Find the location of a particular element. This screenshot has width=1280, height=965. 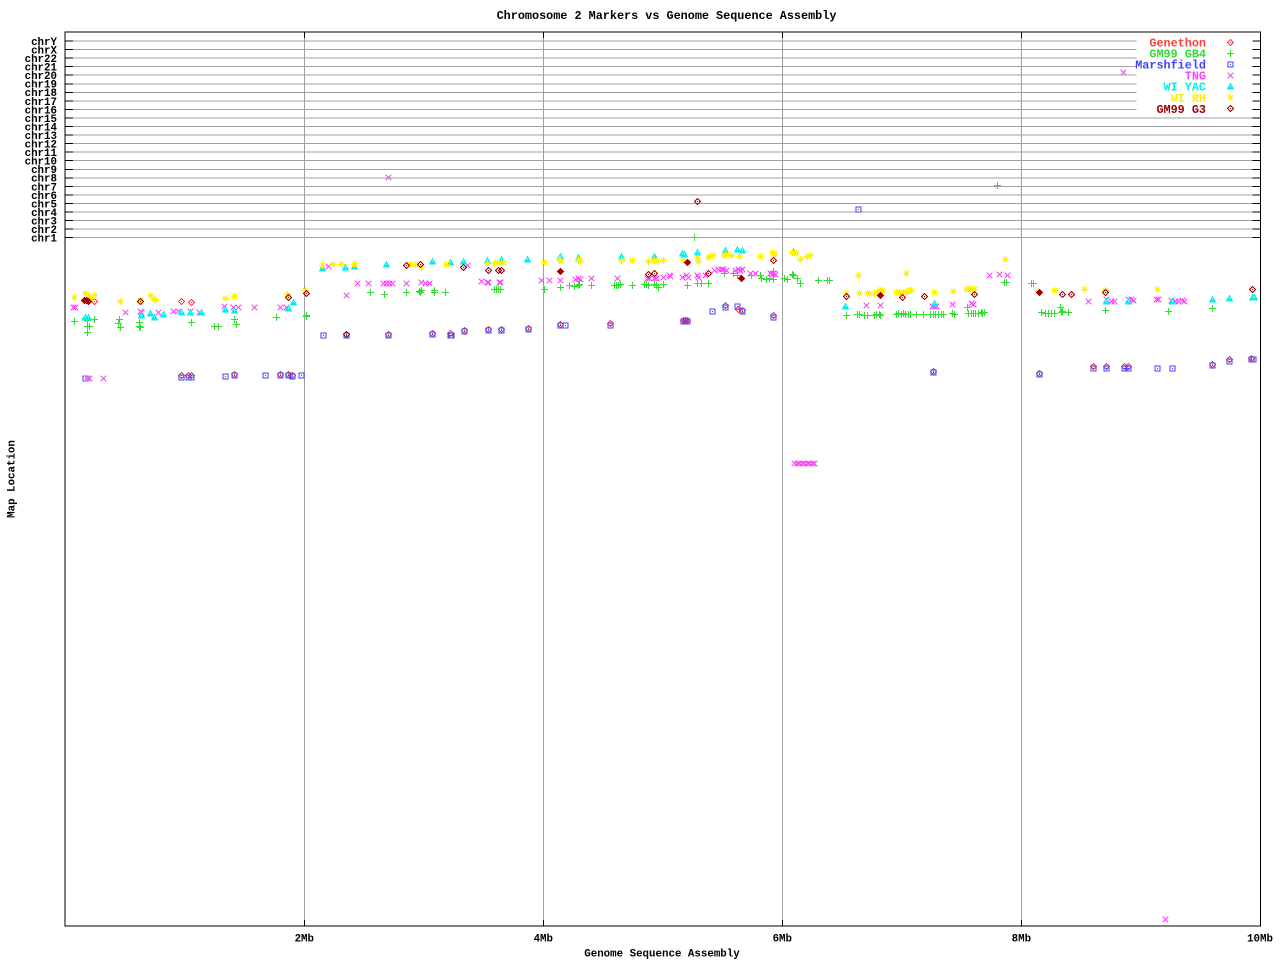

svg-text: chr4 is located at coordinates (44, 214).